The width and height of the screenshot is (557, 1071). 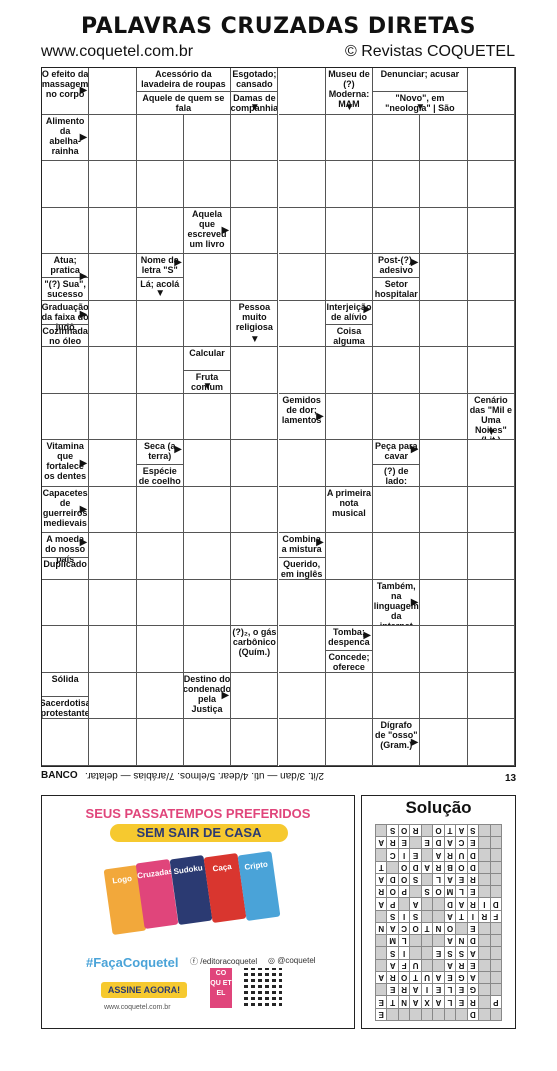 I want to click on subscribe-button: ASSINE AGORA!, so click(x=144, y=990).